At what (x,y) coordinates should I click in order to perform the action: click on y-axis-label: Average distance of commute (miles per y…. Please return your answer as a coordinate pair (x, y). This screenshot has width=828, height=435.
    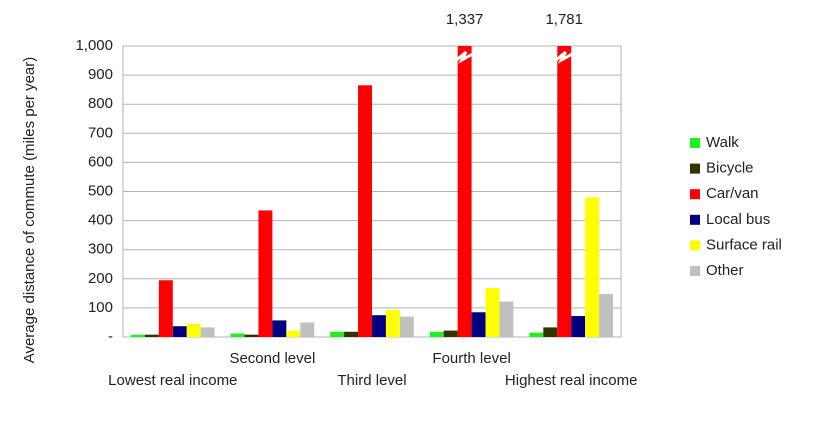
    Looking at the image, I should click on (29, 210).